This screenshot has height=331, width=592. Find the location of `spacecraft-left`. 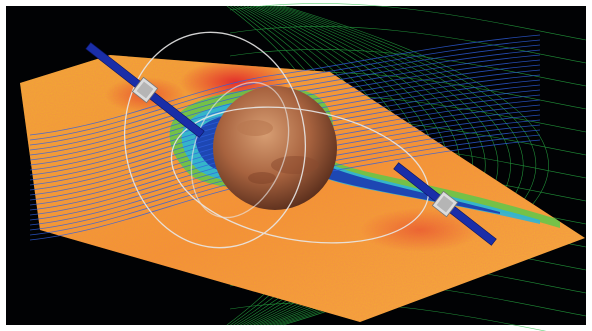

spacecraft-left is located at coordinates (145, 90).